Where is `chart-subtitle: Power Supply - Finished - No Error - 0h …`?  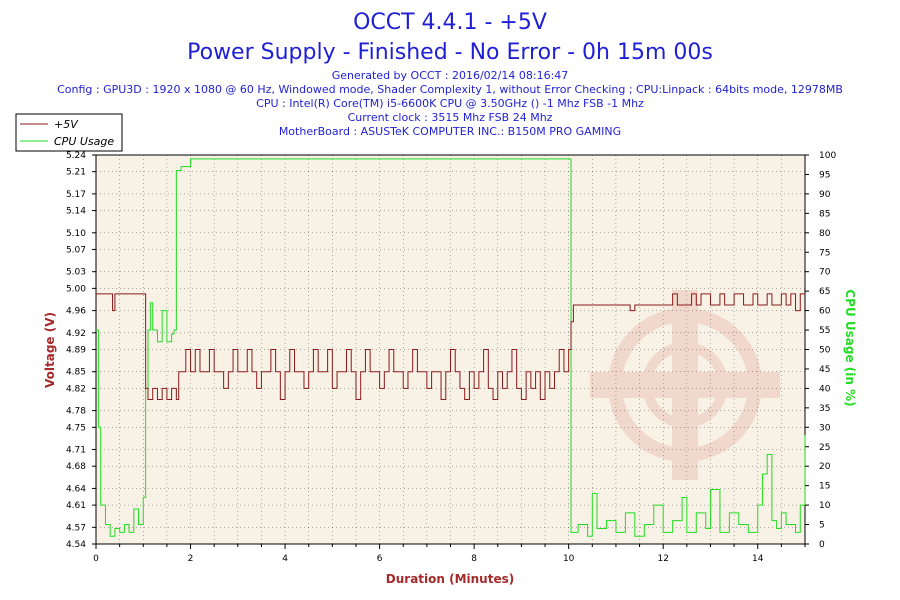
chart-subtitle: Power Supply - Finished - No Error - 0h … is located at coordinates (450, 52).